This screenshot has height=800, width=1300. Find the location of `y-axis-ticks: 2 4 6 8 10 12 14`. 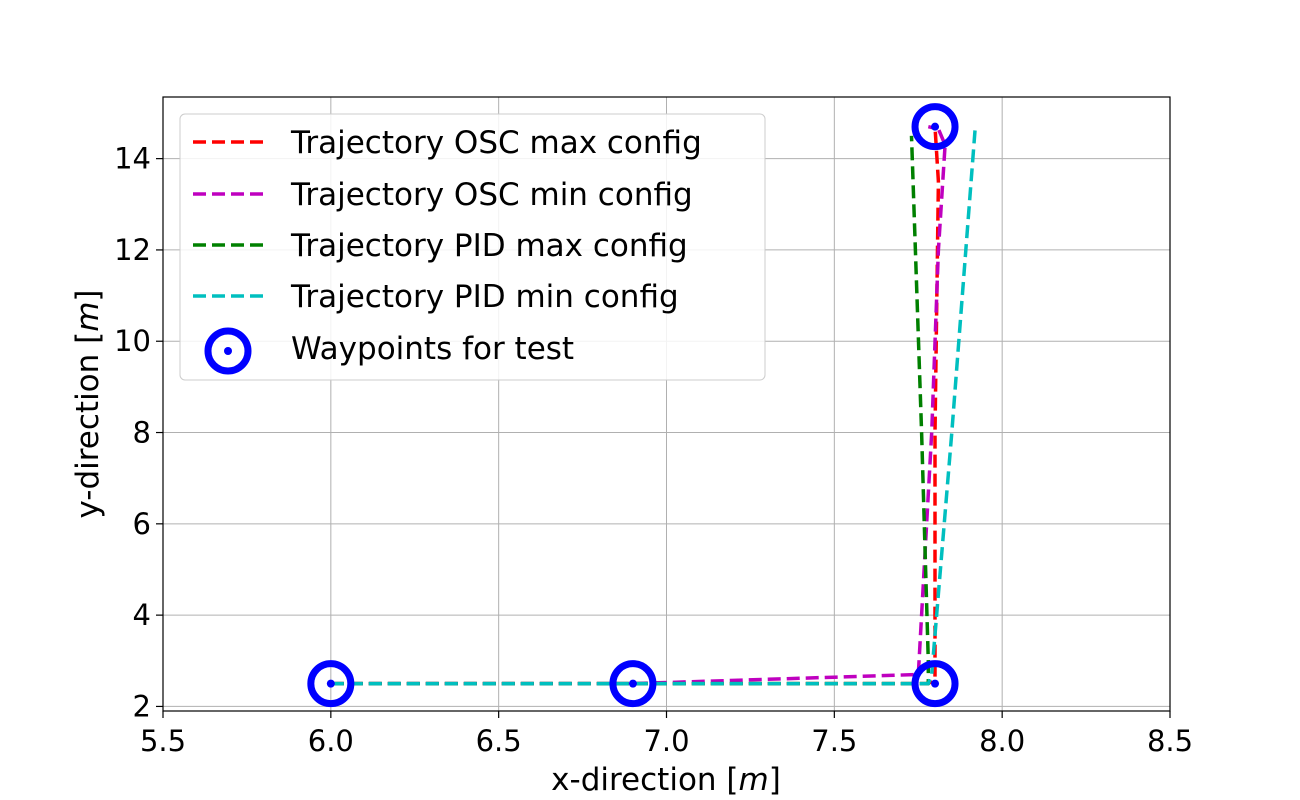

y-axis-ticks: 2 4 6 8 10 12 14 is located at coordinates (138, 432).